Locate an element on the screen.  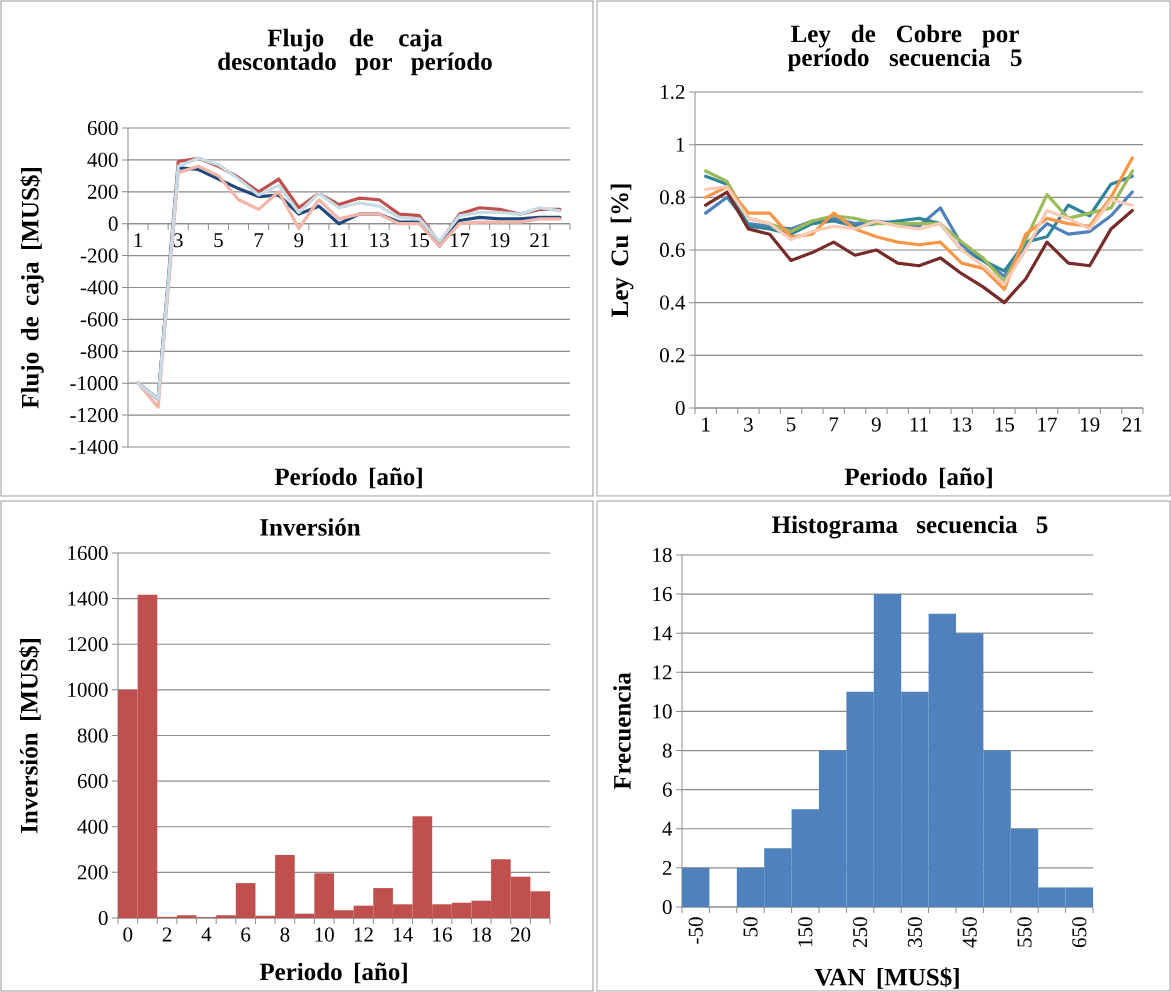
bar is located at coordinates (696, 887).